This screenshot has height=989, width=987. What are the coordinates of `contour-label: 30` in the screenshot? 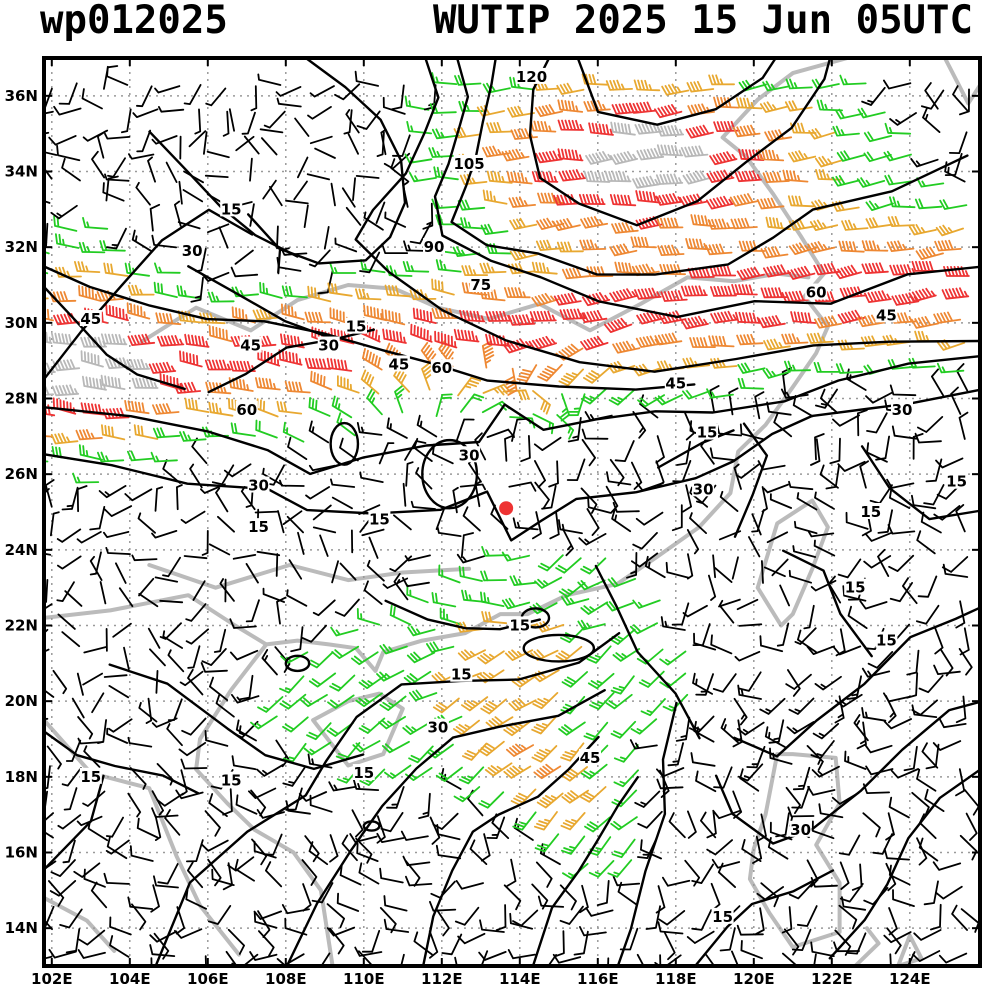 It's located at (328, 346).